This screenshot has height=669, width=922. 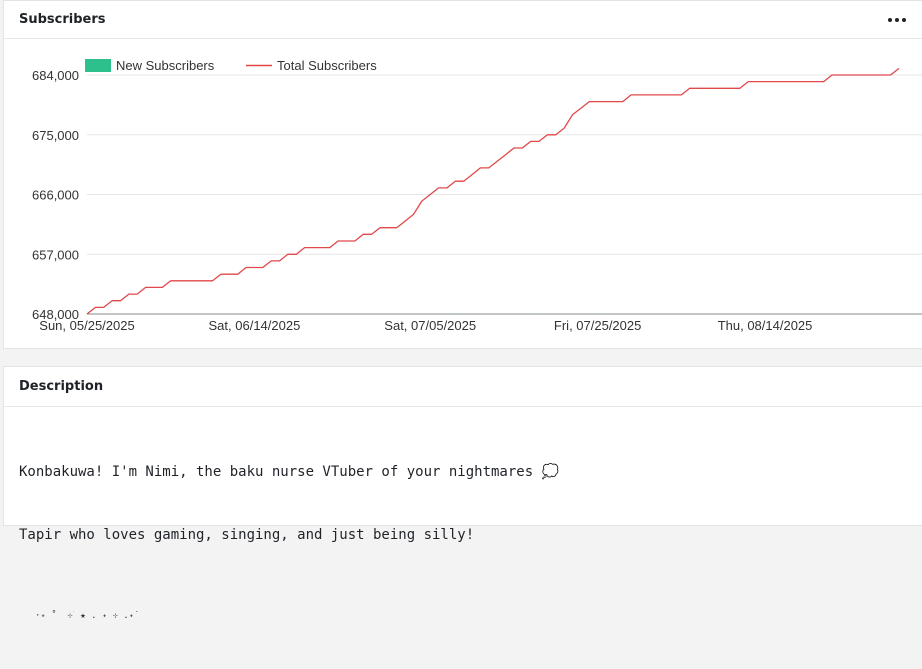 What do you see at coordinates (463, 387) in the screenshot?
I see `description-card-header: Description` at bounding box center [463, 387].